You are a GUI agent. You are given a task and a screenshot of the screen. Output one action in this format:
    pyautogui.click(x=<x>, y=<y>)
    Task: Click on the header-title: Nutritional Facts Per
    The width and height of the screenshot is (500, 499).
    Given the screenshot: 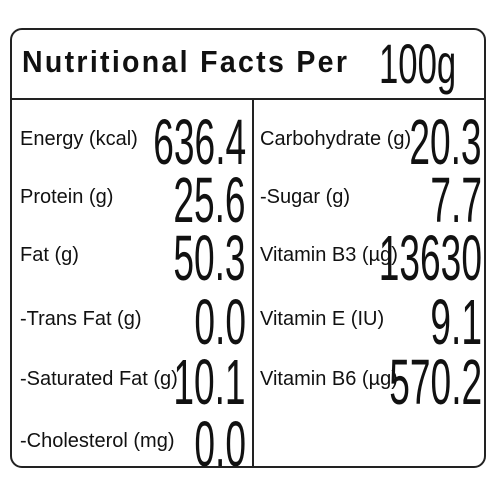 What is the action you would take?
    pyautogui.click(x=186, y=61)
    